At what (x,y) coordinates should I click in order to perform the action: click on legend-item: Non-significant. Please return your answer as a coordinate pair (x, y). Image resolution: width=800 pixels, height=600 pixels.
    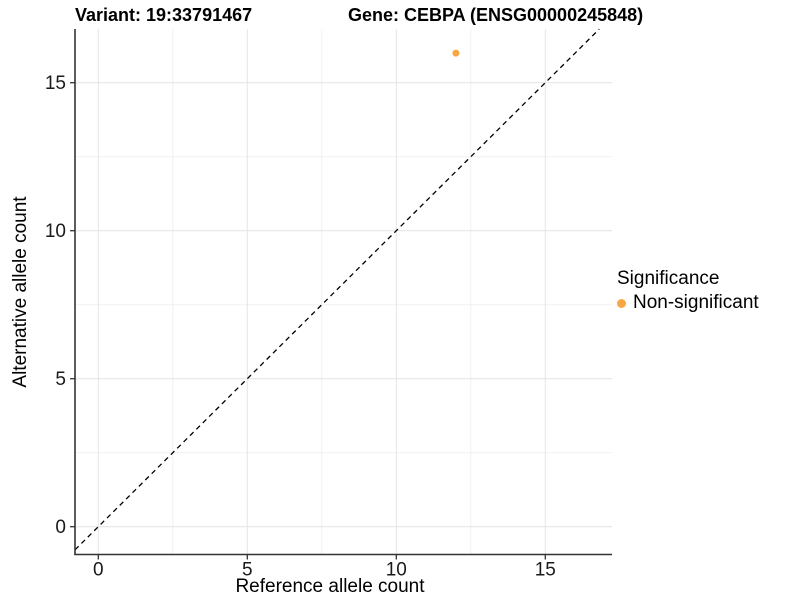
    Looking at the image, I should click on (688, 303).